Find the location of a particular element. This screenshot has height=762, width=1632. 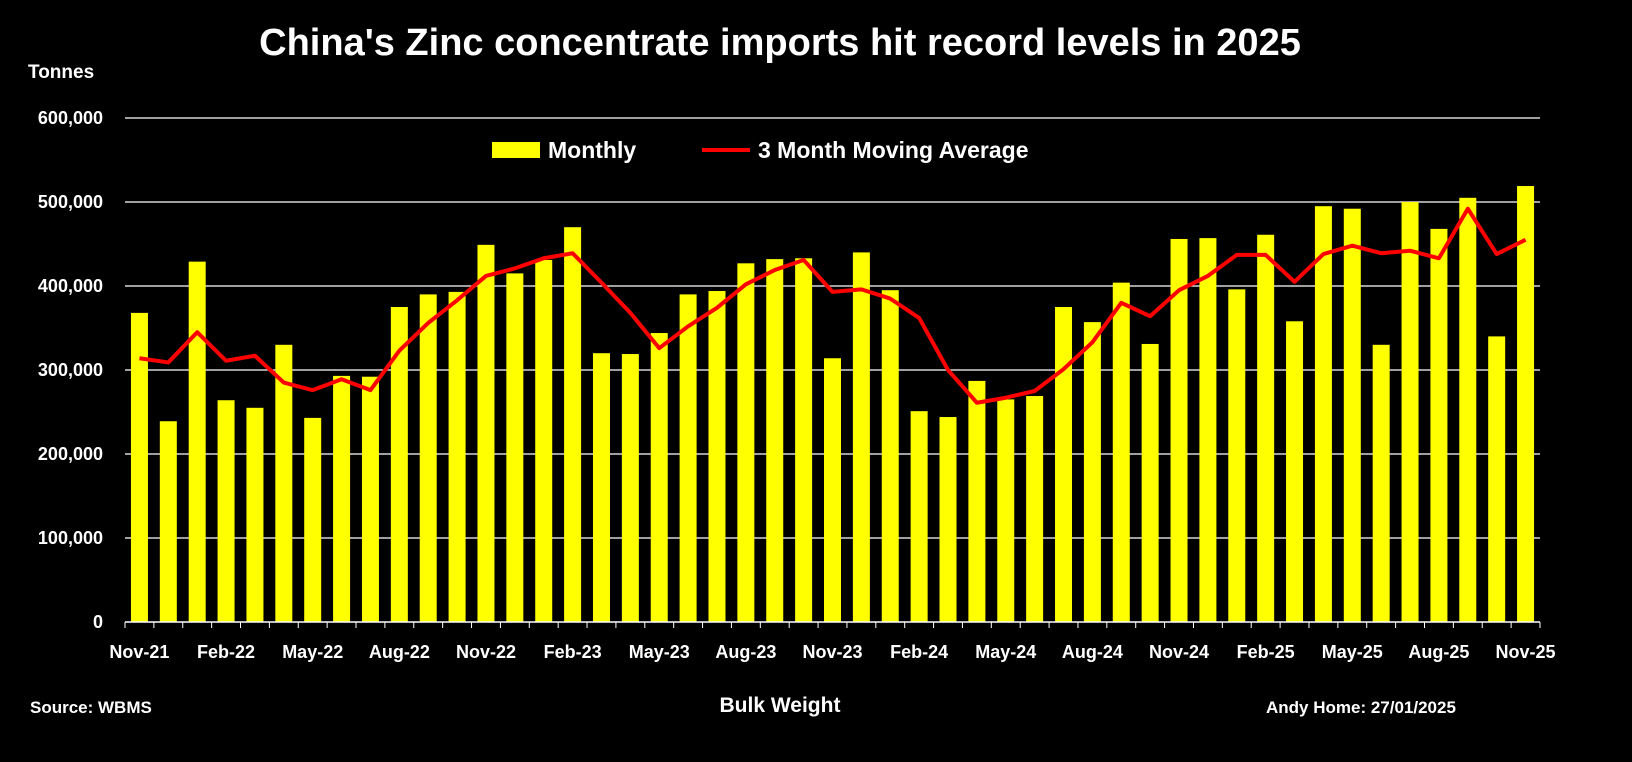

x-tick-label: Feb-25 is located at coordinates (1266, 652).